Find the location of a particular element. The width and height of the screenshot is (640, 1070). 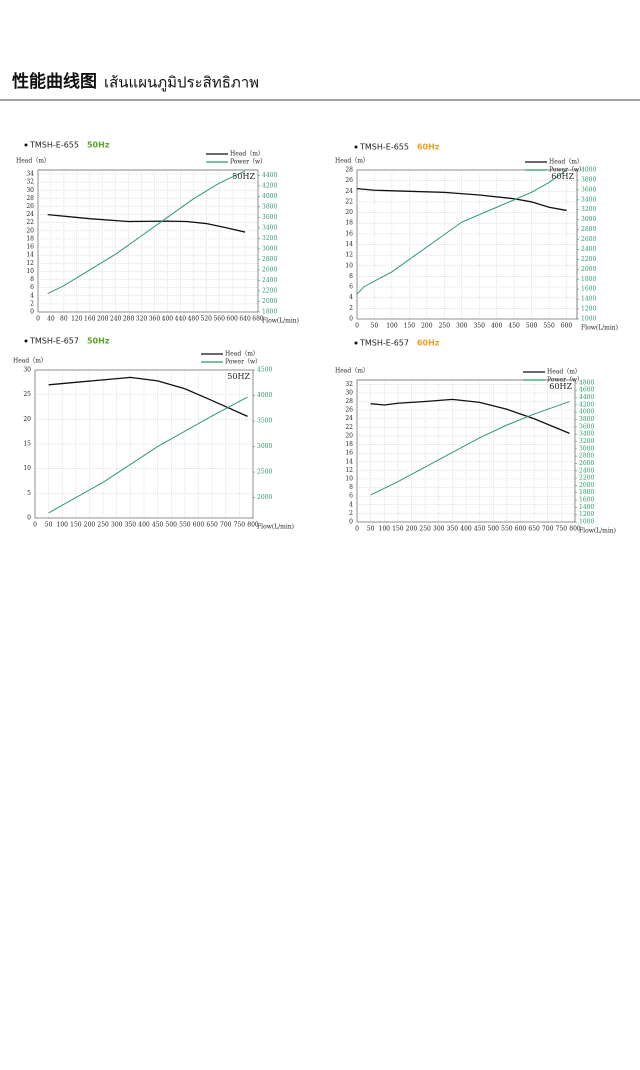

x-tick-label: 360 is located at coordinates (155, 319).